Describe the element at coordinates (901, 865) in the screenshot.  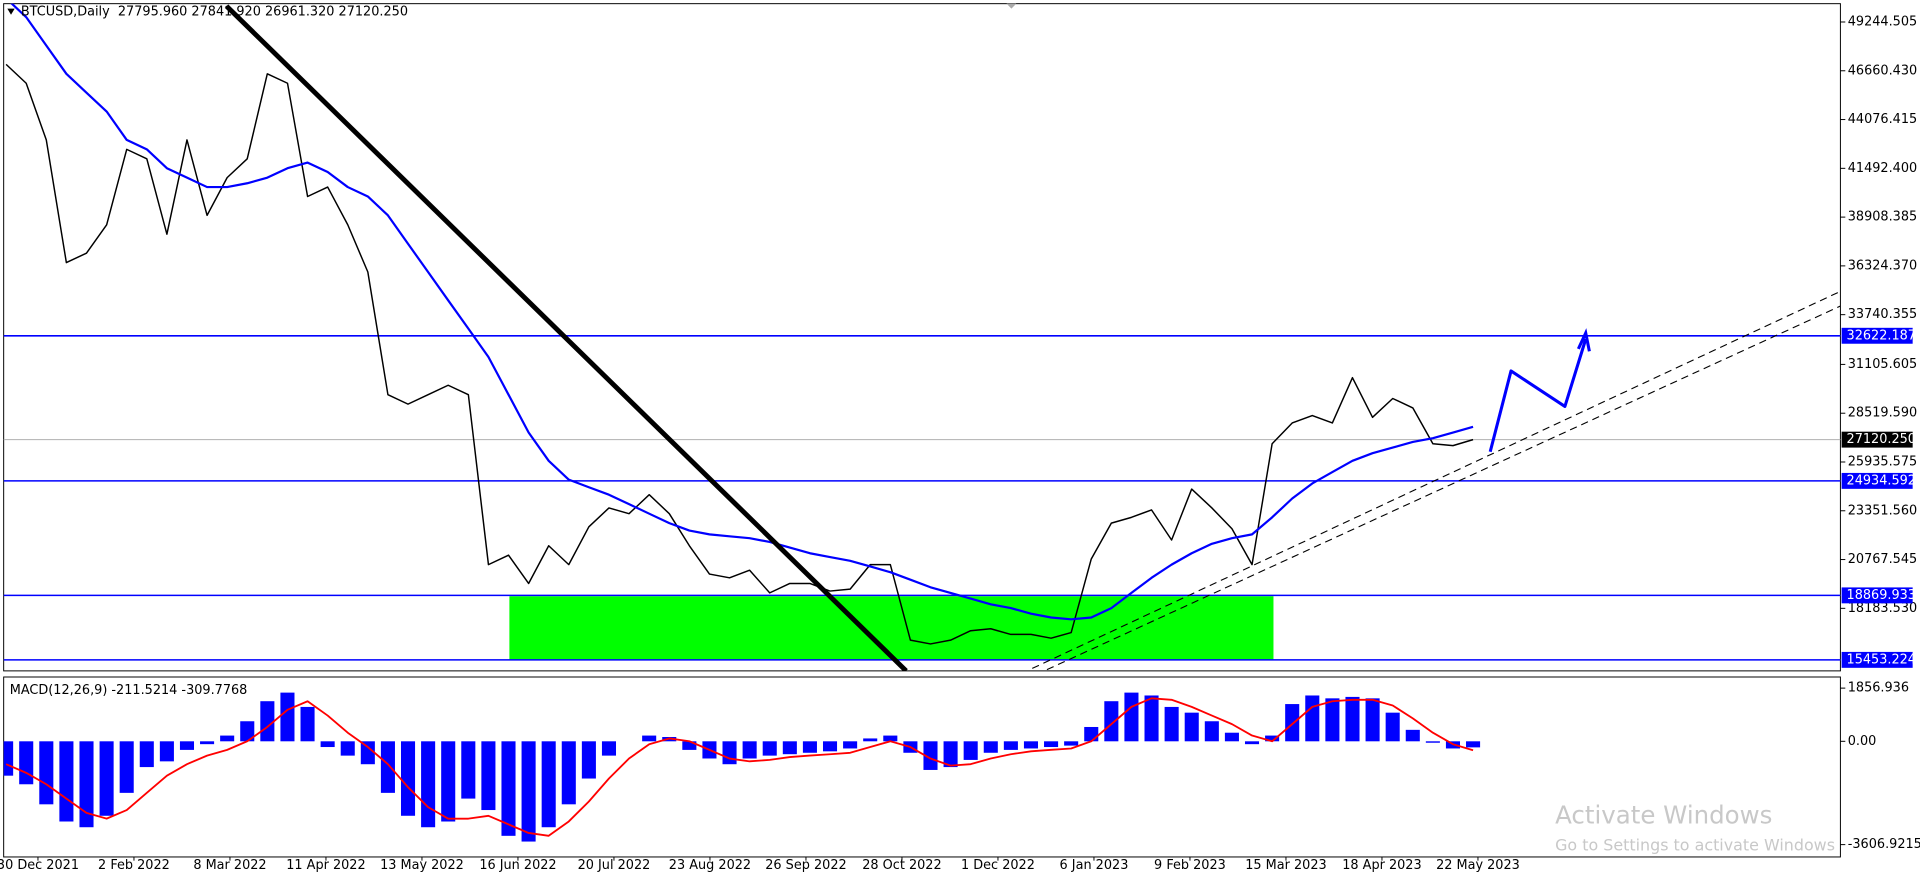
I see `x-tick-label: 28 Oct 2022` at that location.